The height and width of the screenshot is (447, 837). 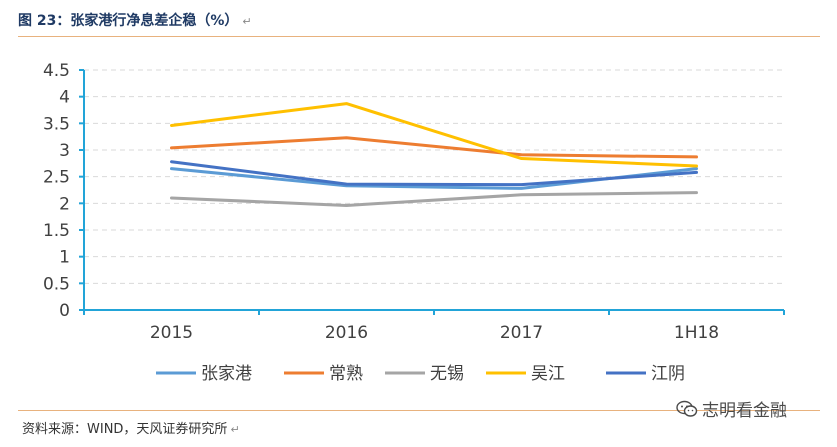 I want to click on top-divider, so click(x=419, y=36).